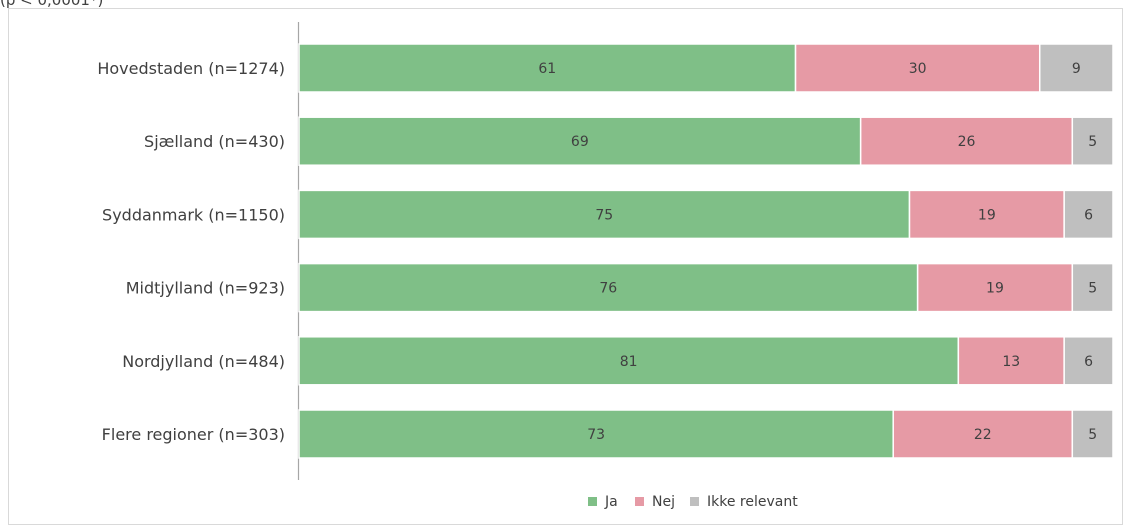  I want to click on data-label: 76, so click(608, 289).